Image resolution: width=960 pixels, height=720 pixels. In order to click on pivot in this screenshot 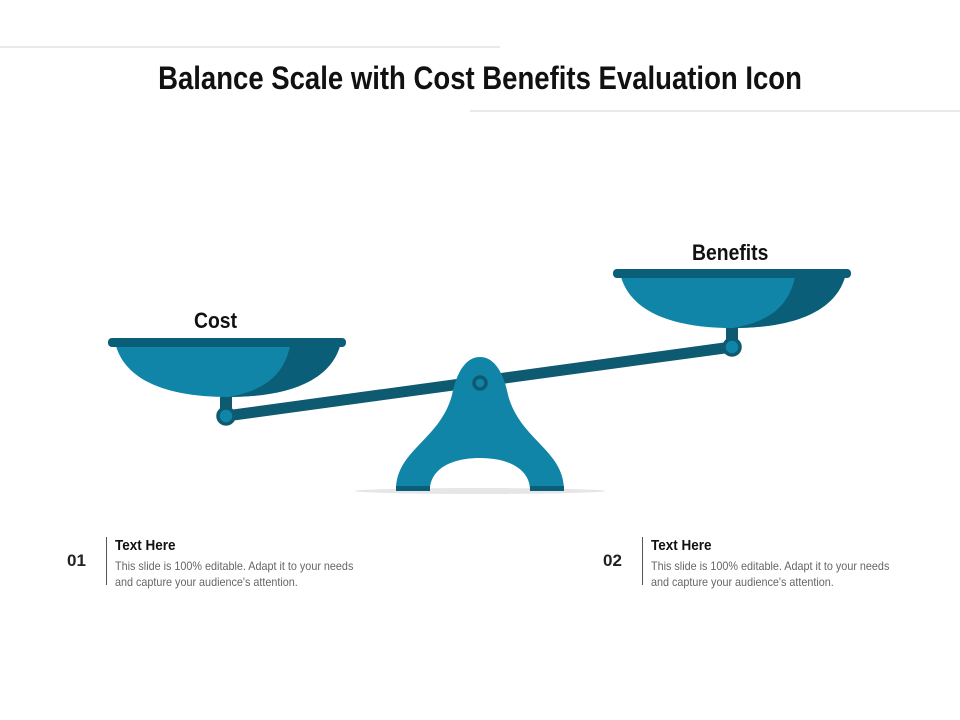, I will do `click(480, 383)`.